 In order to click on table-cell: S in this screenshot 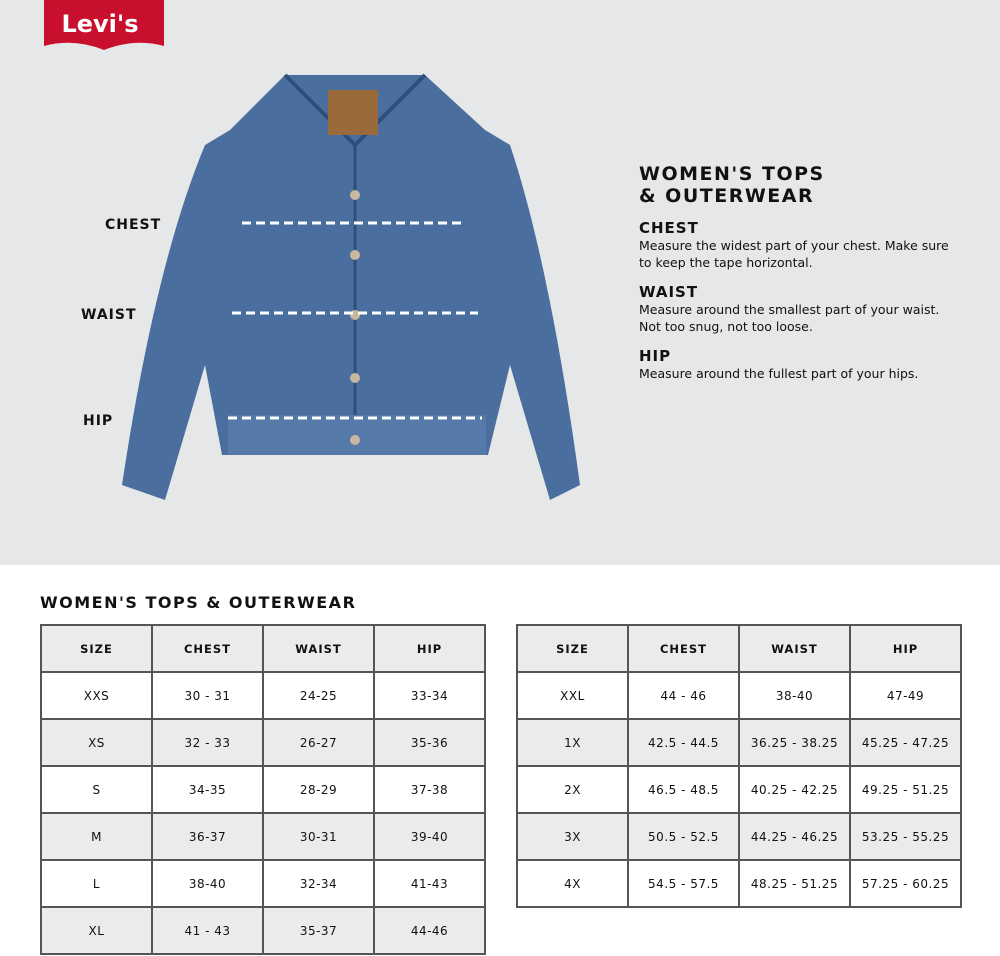, I will do `click(96, 789)`.